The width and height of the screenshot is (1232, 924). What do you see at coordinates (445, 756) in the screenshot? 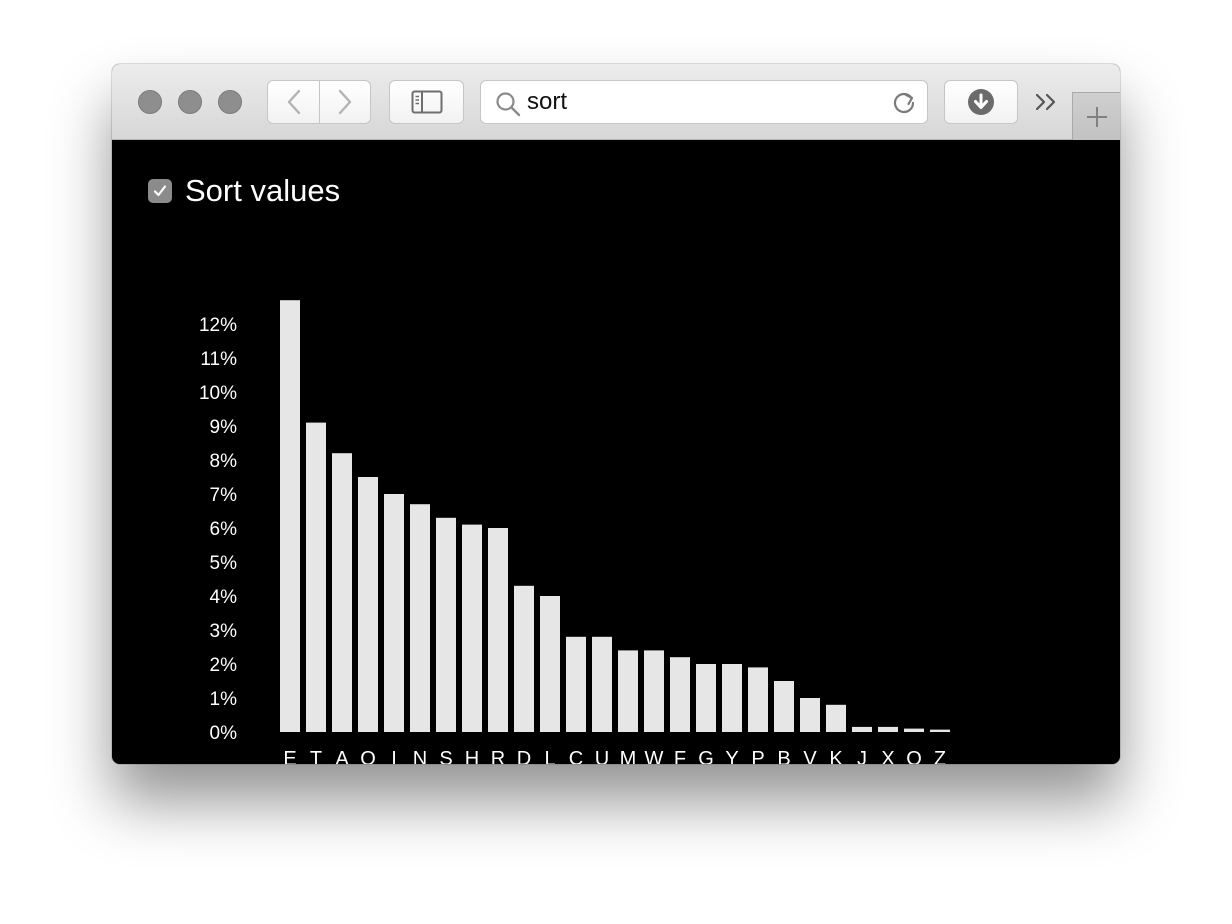
I see `x-tick-label: S` at bounding box center [445, 756].